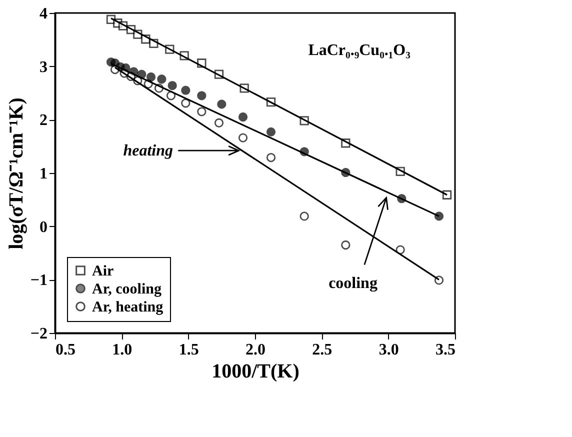  Describe the element at coordinates (128, 308) in the screenshot. I see `legend-label: Ar, heating` at that location.